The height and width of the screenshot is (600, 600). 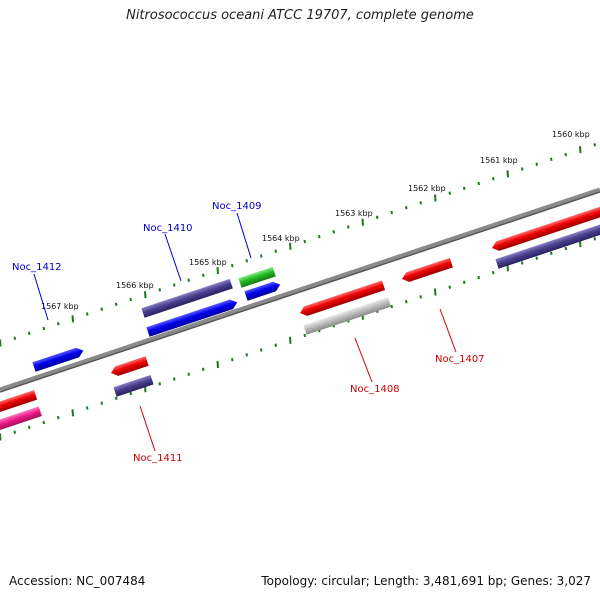 What do you see at coordinates (281, 238) in the screenshot?
I see `ruler-label-1564: 1564 kbp` at bounding box center [281, 238].